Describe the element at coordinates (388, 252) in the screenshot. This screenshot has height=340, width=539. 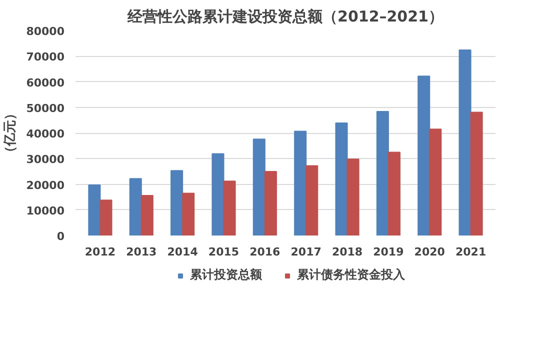
I see `x-tick-label: 2019` at that location.